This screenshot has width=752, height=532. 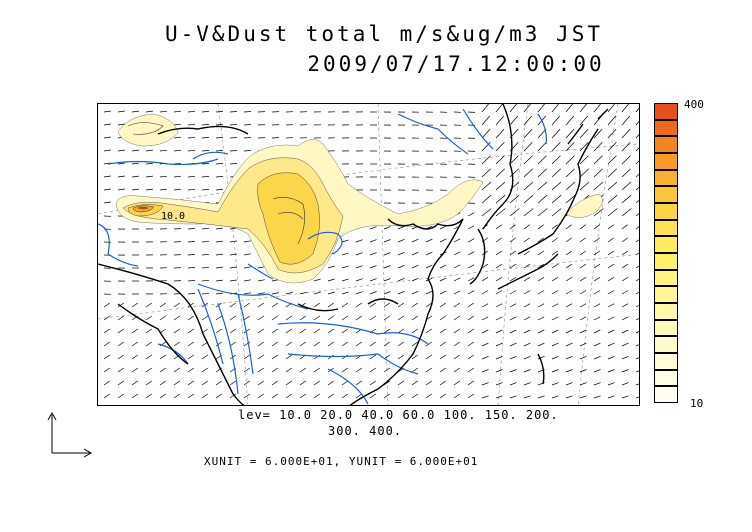 What do you see at coordinates (456, 64) in the screenshot?
I see `map-title-line2: 2009/07/17.12:00:00` at bounding box center [456, 64].